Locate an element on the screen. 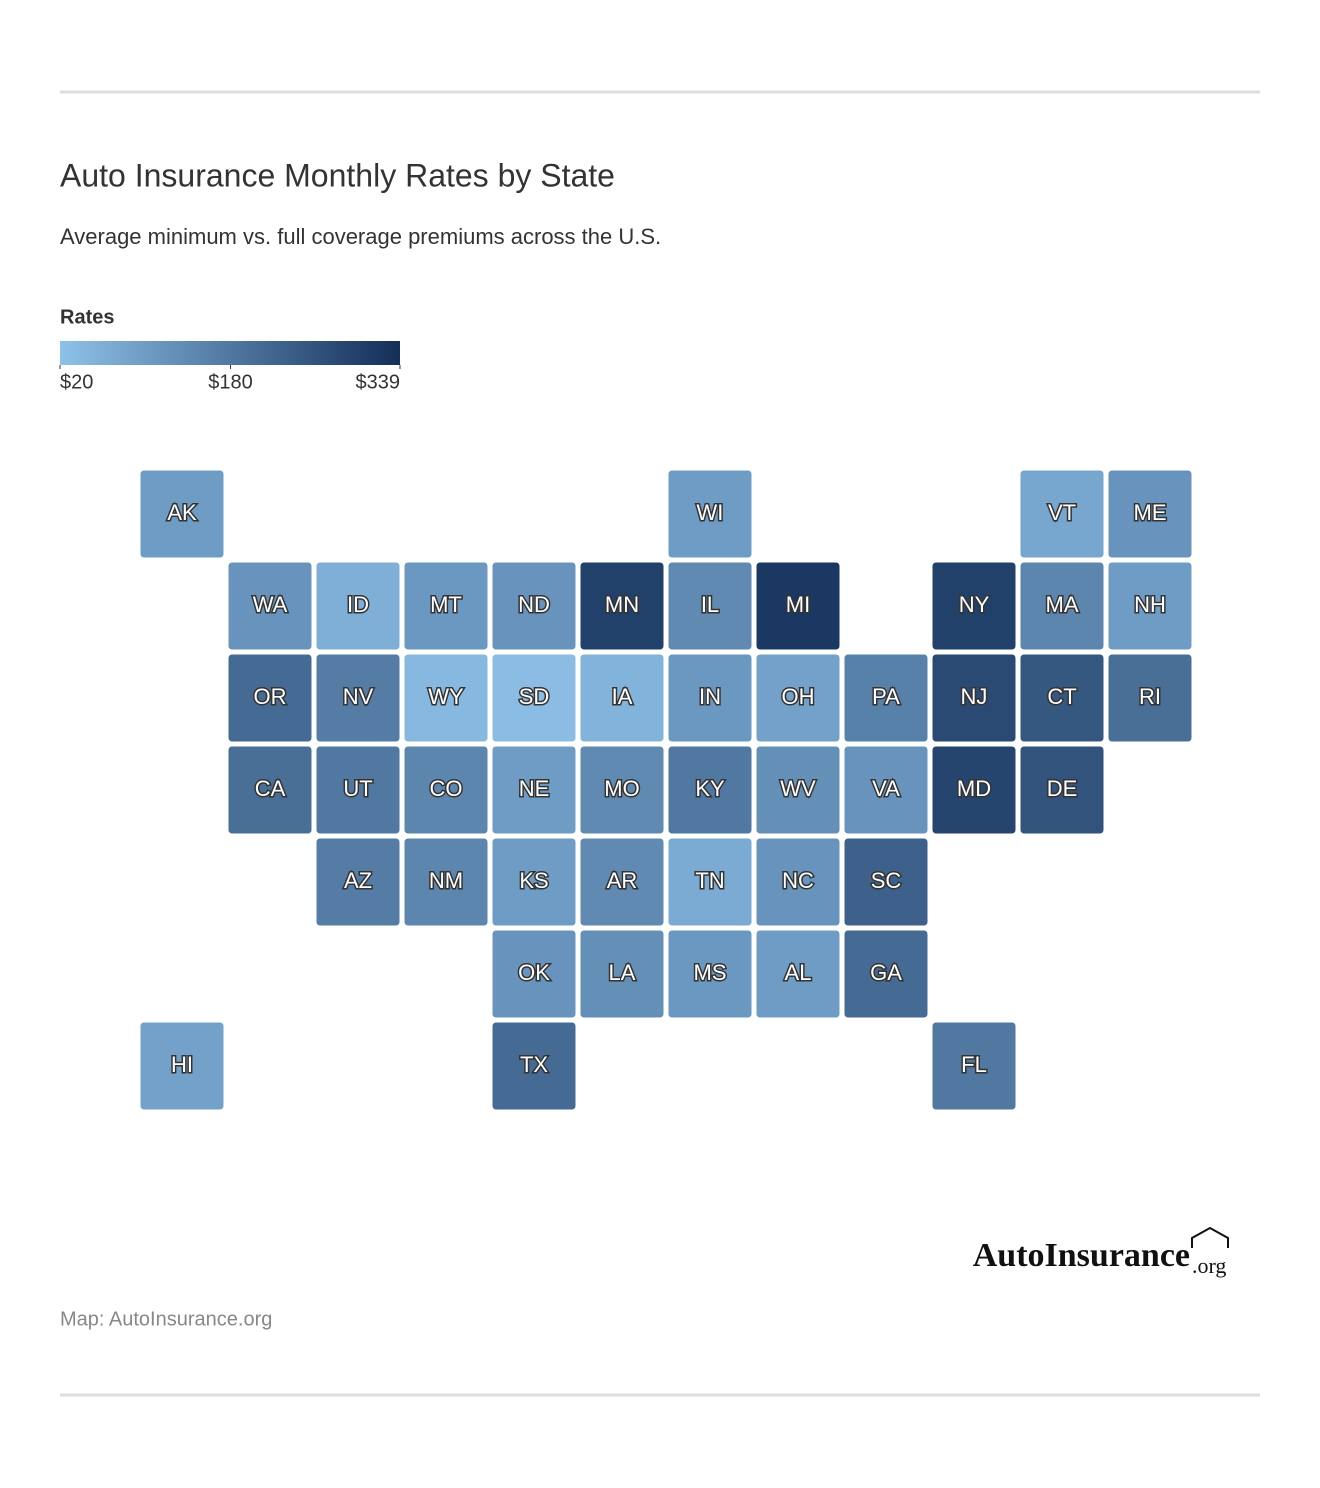 This screenshot has width=1320, height=1488. state-label: GA is located at coordinates (886, 972).